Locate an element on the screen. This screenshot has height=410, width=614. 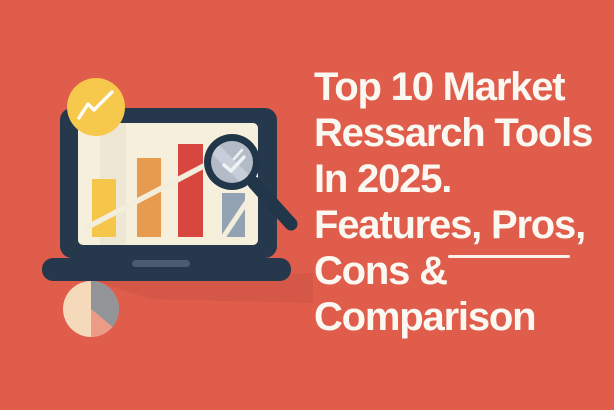
trend-badge-icon is located at coordinates (96, 107).